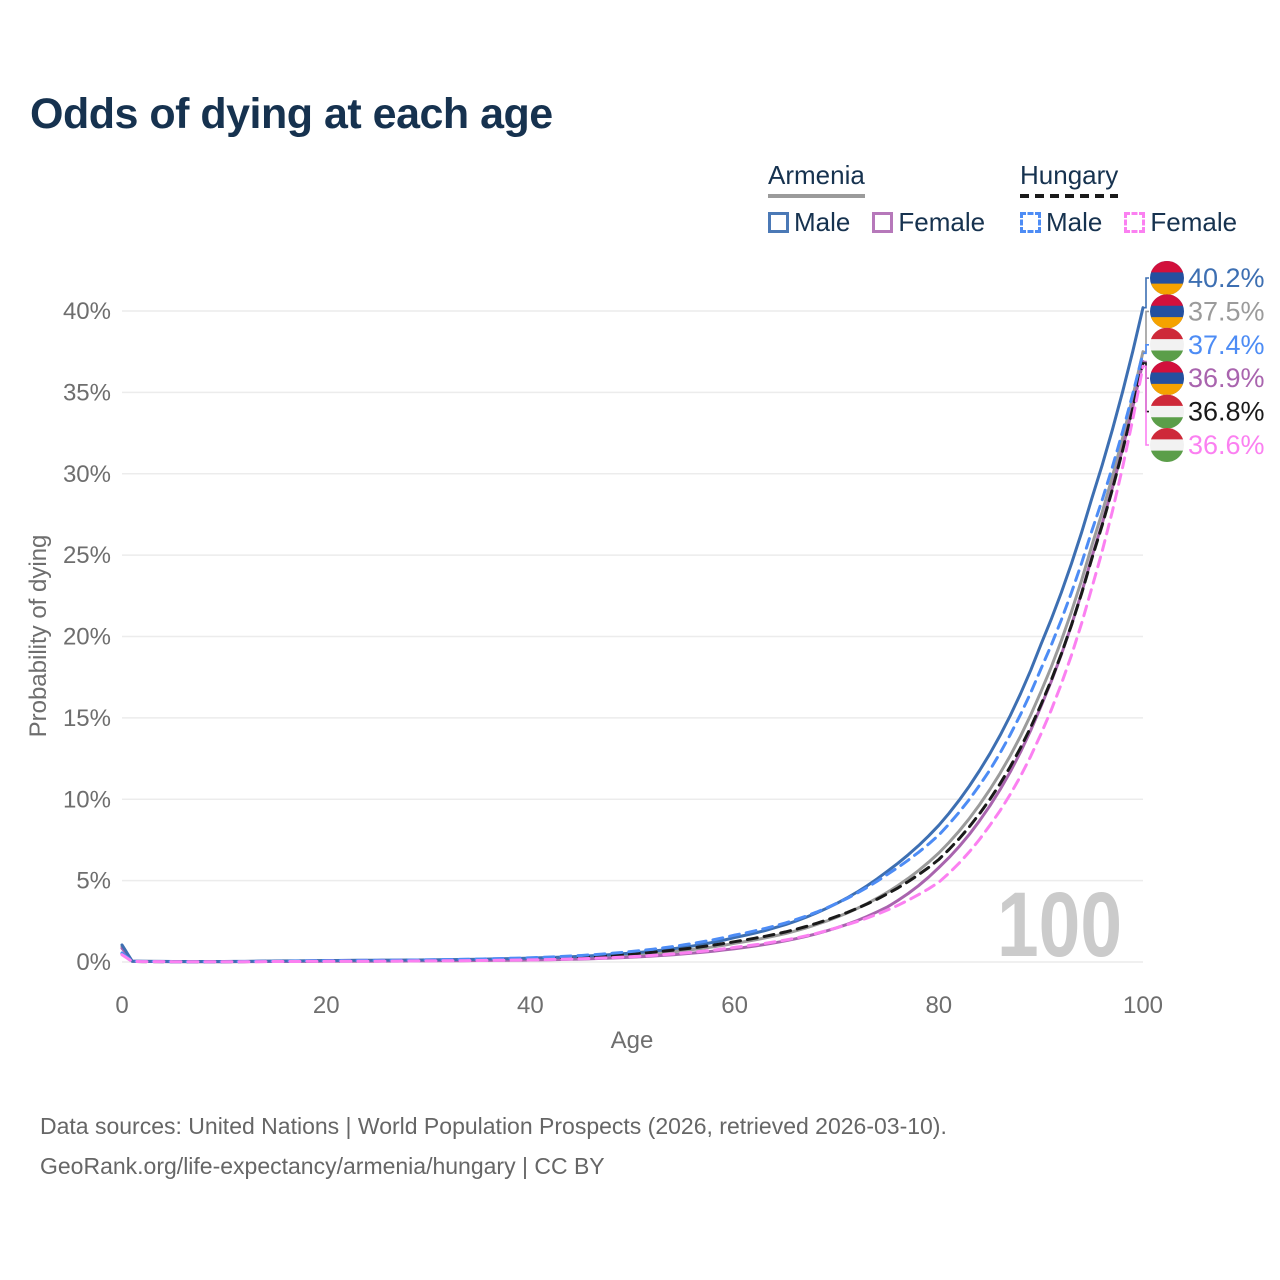  What do you see at coordinates (1226, 345) in the screenshot?
I see `end-value-label-hungary-male: 37.4%` at bounding box center [1226, 345].